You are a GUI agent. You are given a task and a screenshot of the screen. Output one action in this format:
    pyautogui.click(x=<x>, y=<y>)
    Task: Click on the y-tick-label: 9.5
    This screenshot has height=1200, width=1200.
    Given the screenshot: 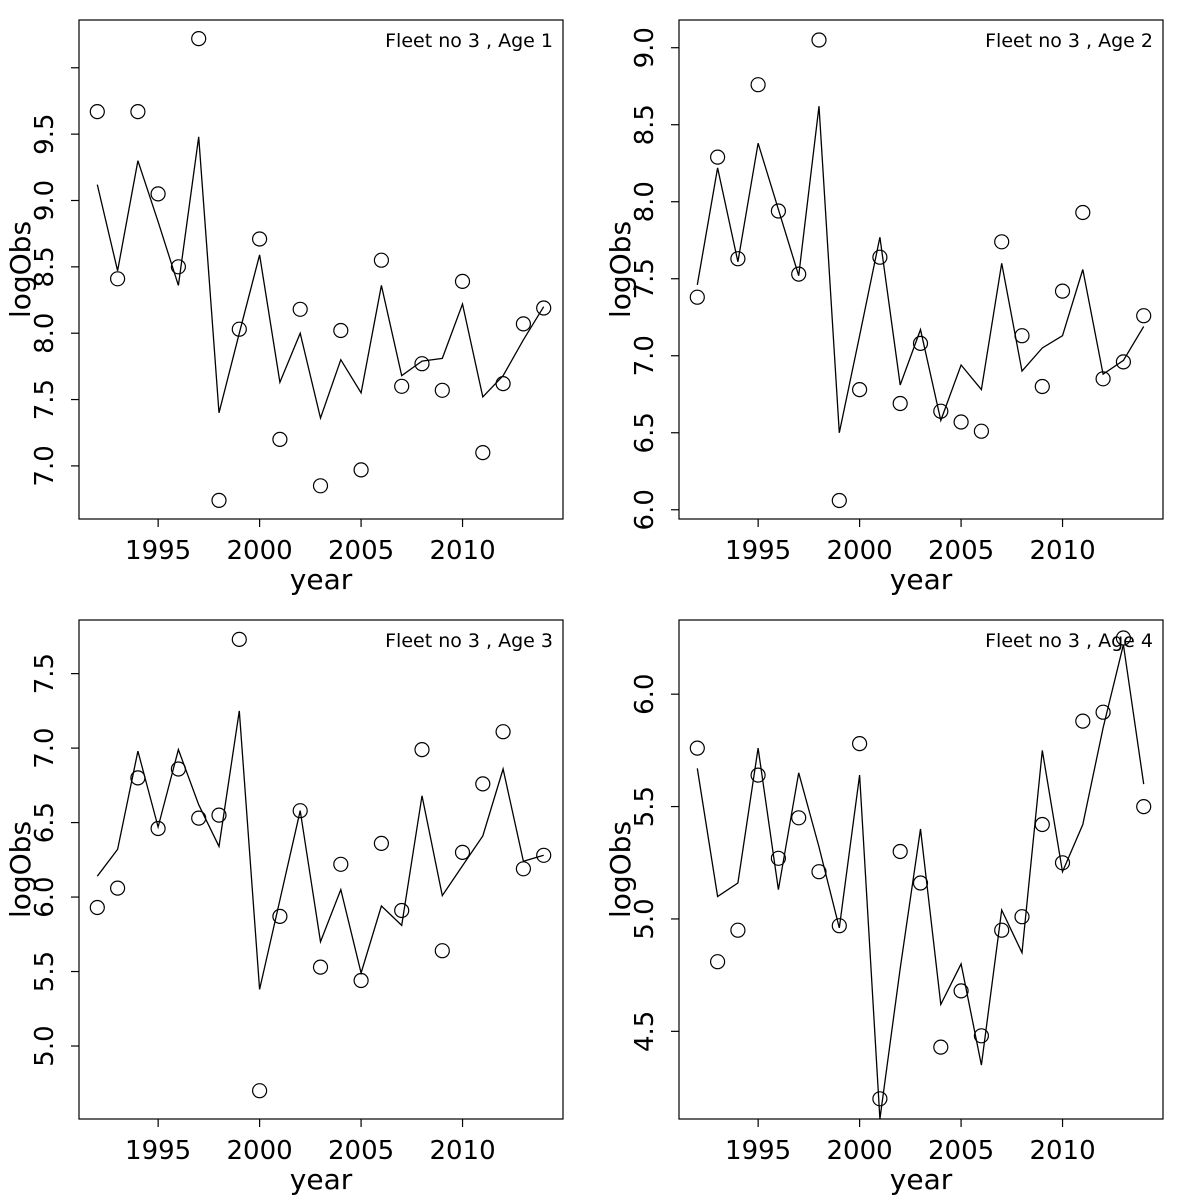 What is the action you would take?
    pyautogui.click(x=45, y=133)
    